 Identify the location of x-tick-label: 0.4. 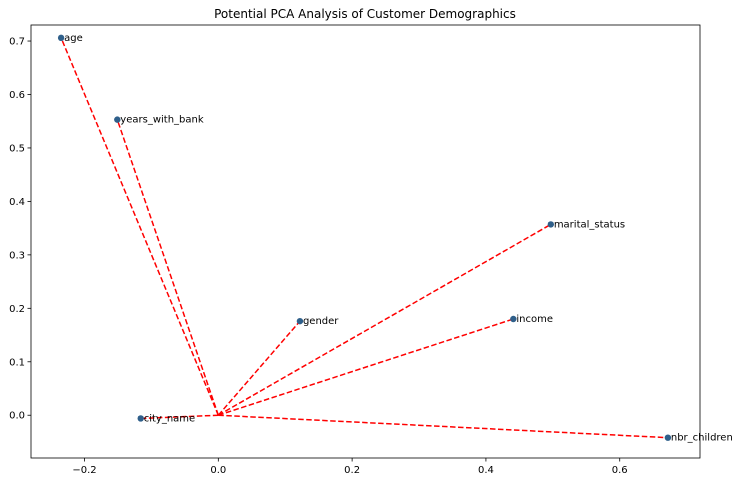
(486, 470).